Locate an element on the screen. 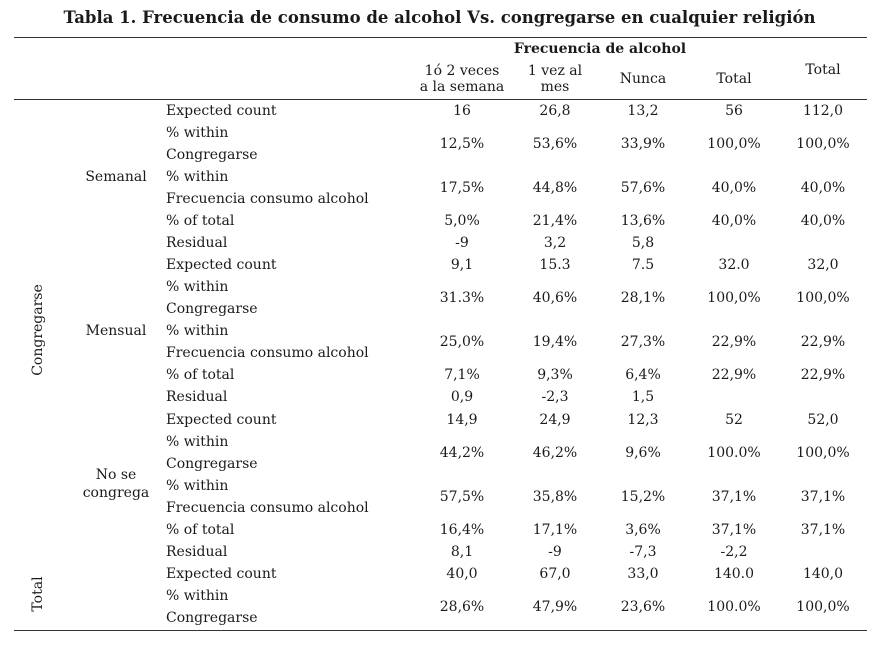 The width and height of the screenshot is (879, 654). table-cell: 25,0% is located at coordinates (462, 342).